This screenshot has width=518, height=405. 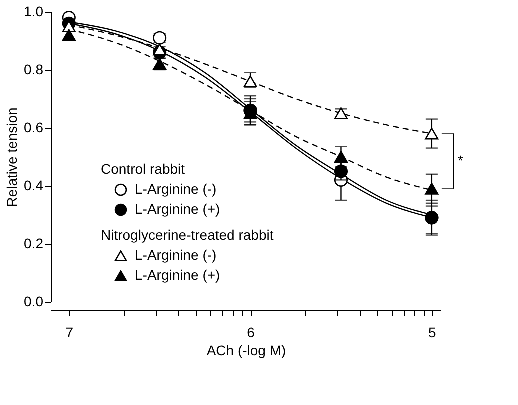 I want to click on y-tick-label: 1.0, so click(x=34, y=12).